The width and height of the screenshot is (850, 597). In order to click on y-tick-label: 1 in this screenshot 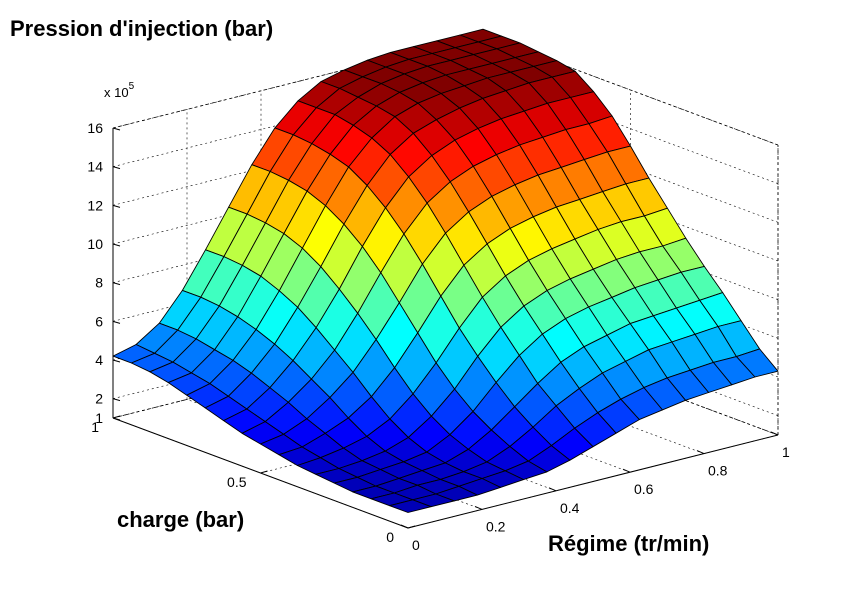, I will do `click(95, 427)`.